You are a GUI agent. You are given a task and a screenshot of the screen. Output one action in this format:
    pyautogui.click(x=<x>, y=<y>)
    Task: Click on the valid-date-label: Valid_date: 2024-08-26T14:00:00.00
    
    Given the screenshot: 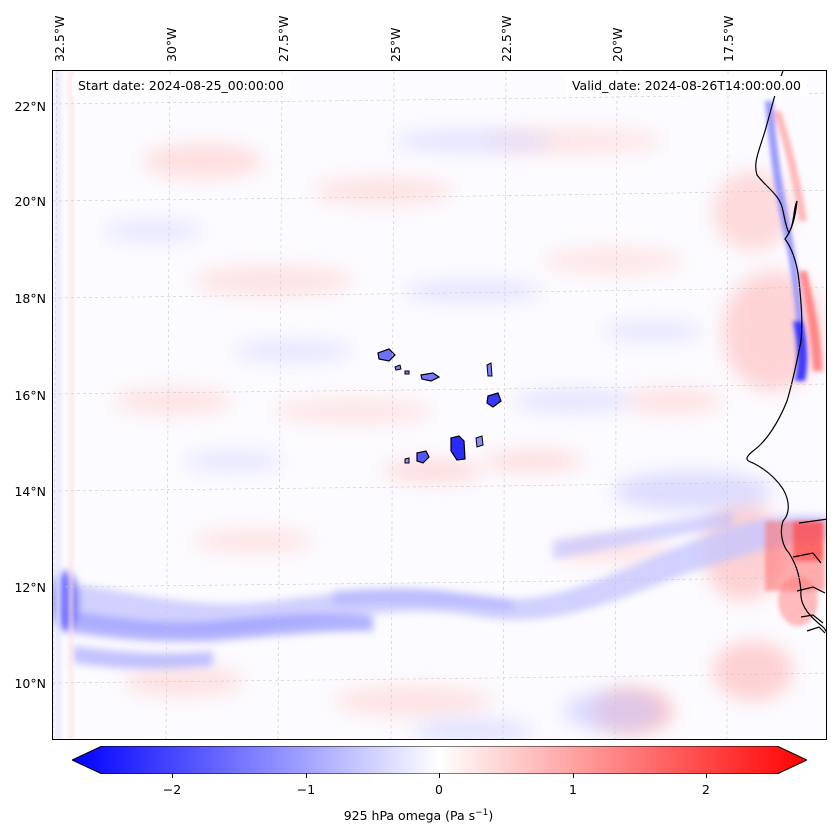 What is the action you would take?
    pyautogui.click(x=686, y=86)
    